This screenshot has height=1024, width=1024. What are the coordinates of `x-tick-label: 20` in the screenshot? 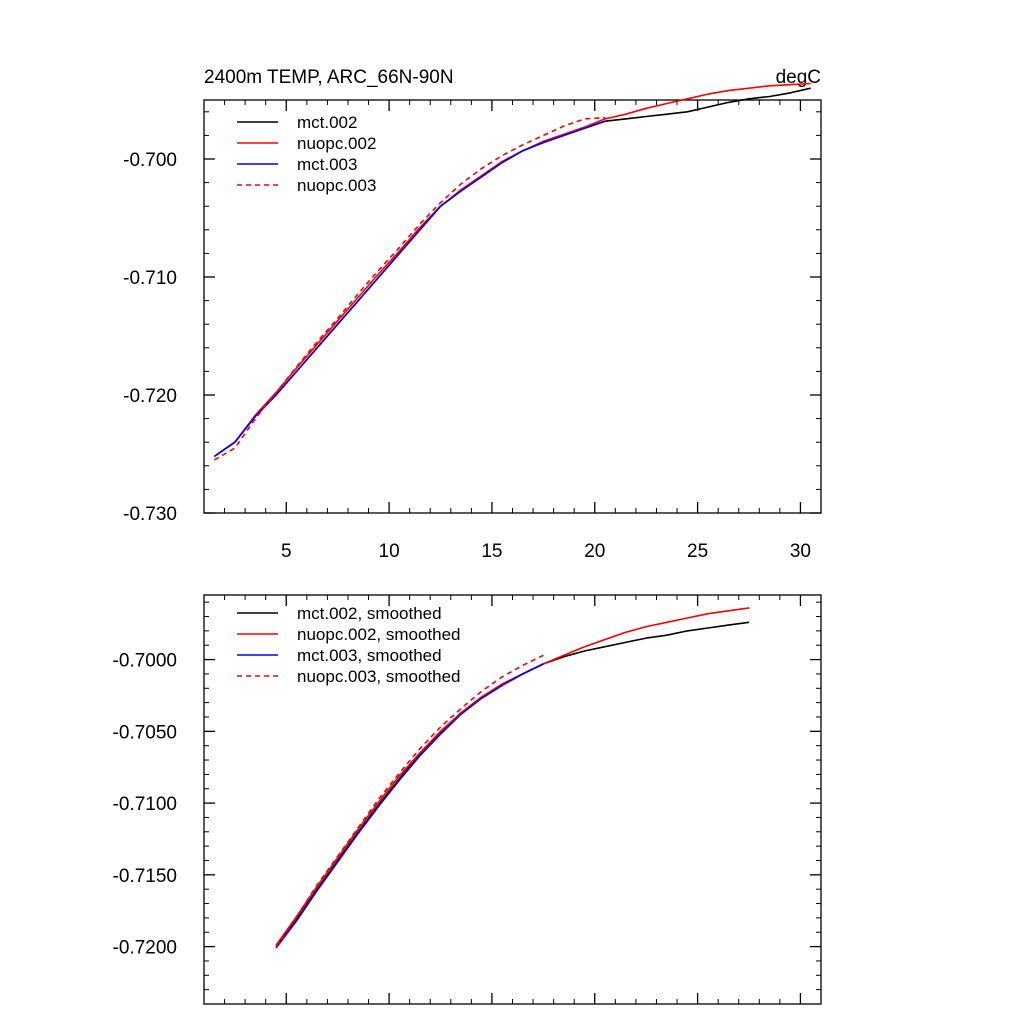 It's located at (594, 551).